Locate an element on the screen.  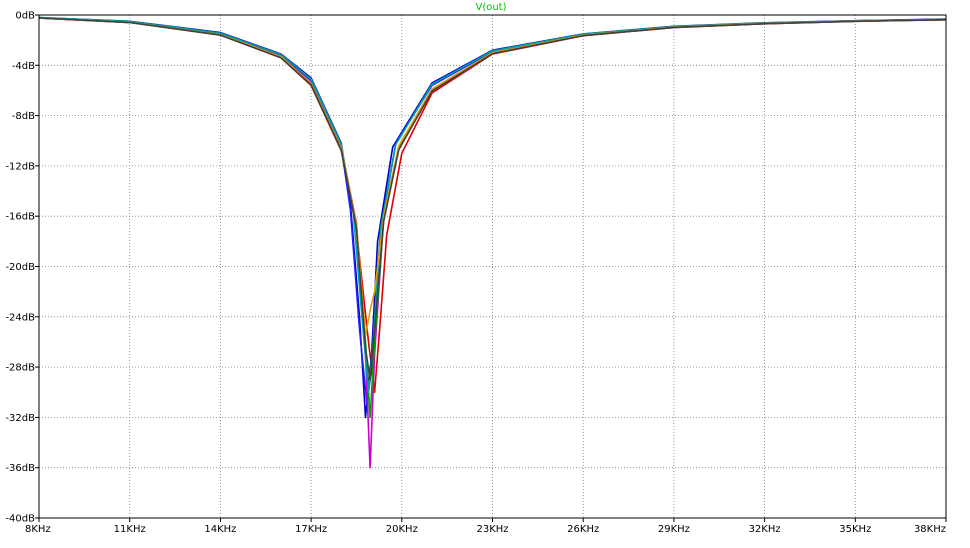
y-tick-label: -40dB is located at coordinates (20, 519).